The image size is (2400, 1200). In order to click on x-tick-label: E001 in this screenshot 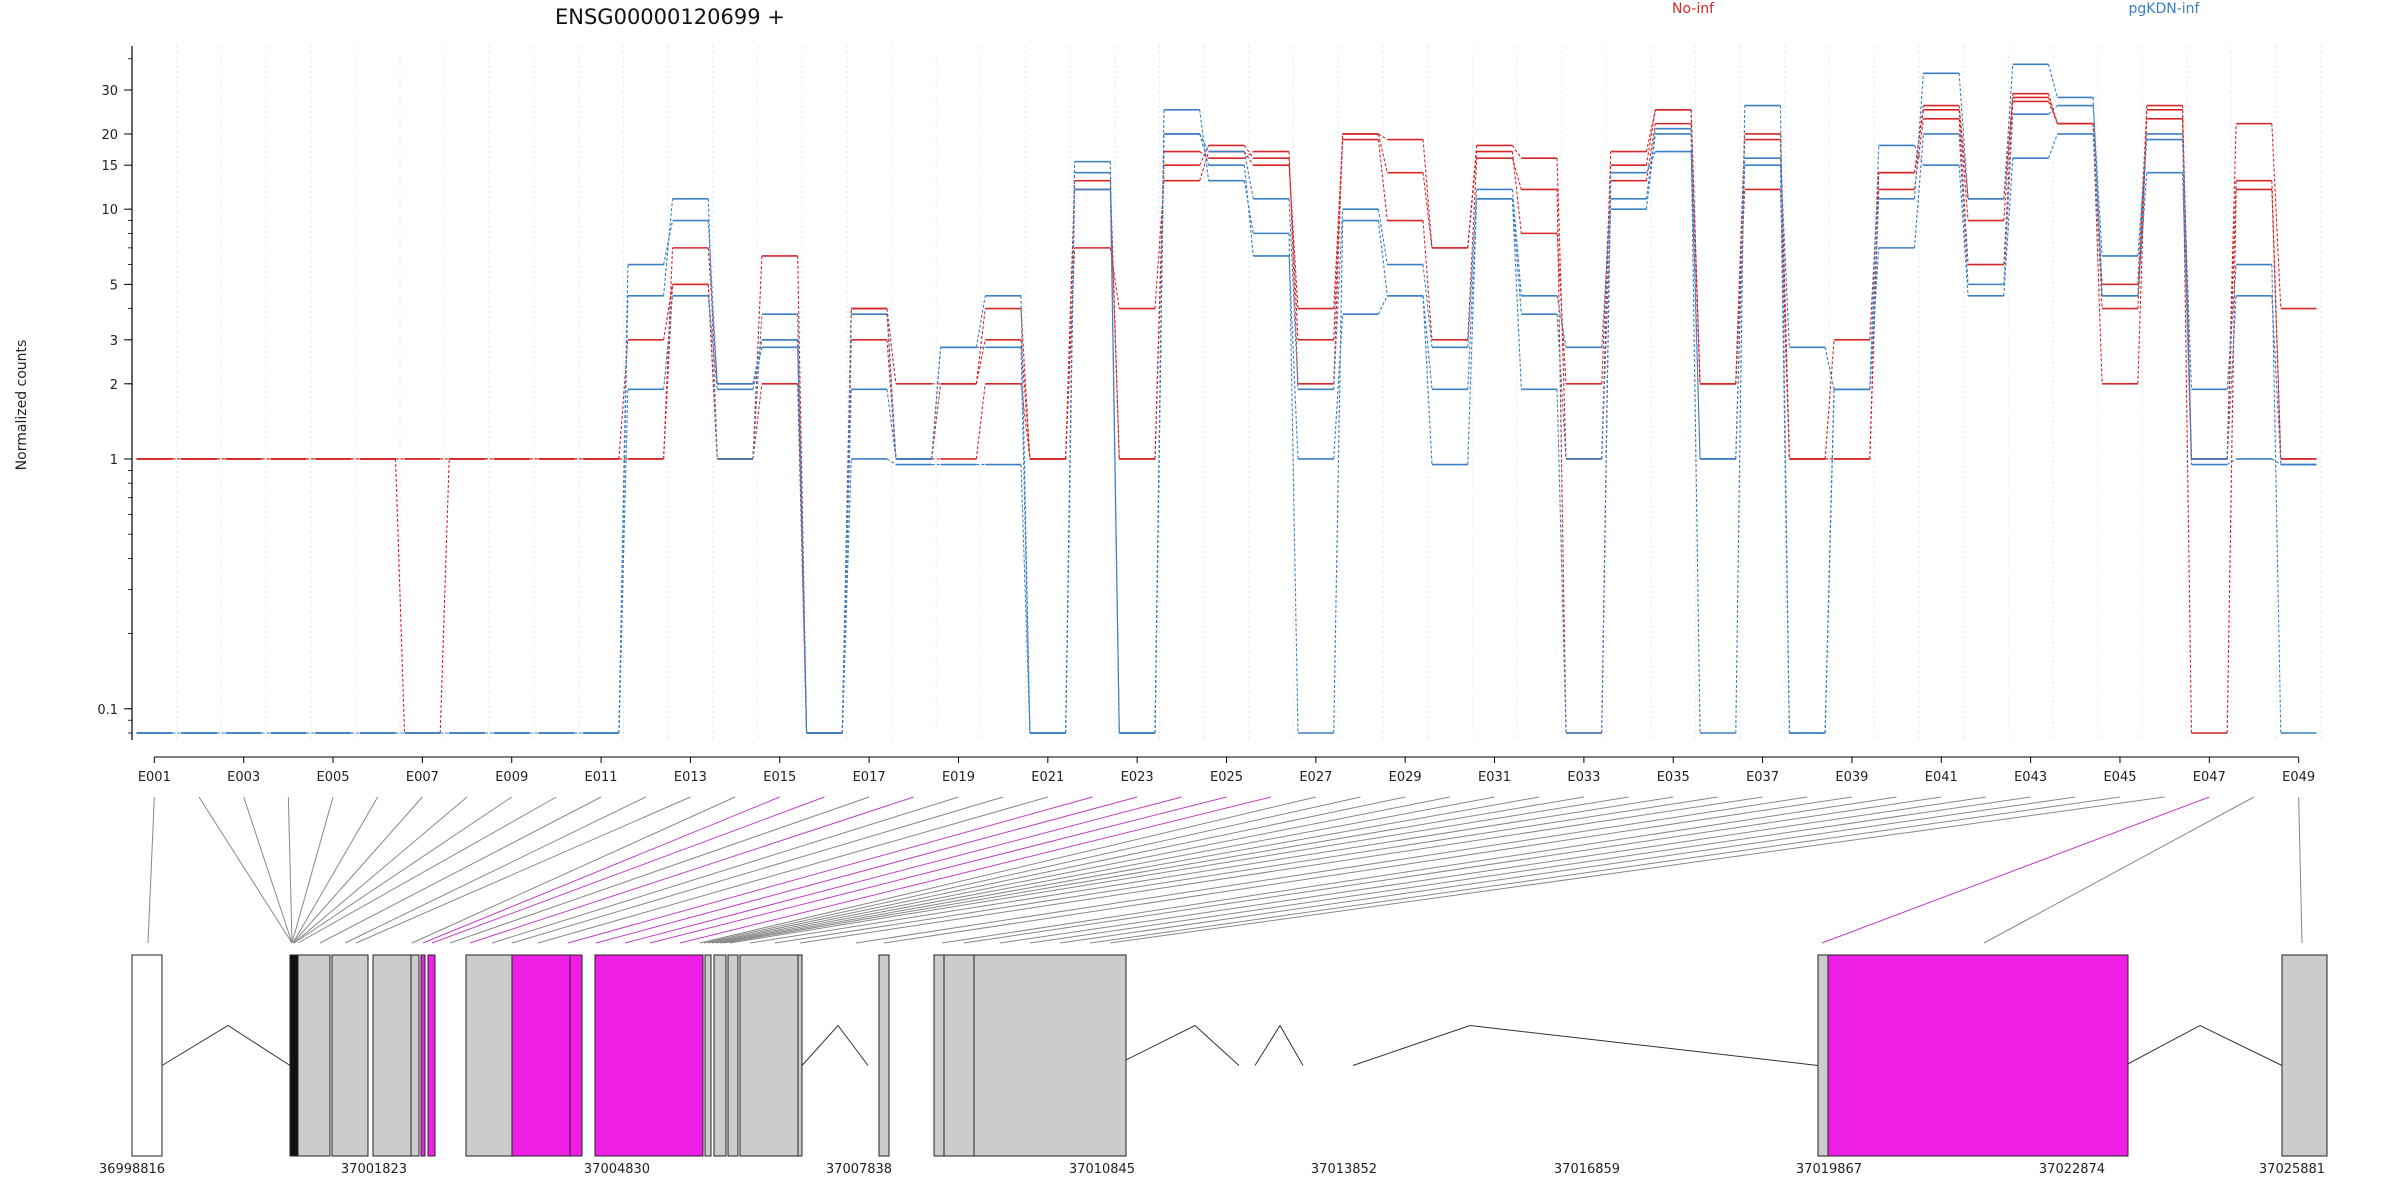, I will do `click(154, 777)`.